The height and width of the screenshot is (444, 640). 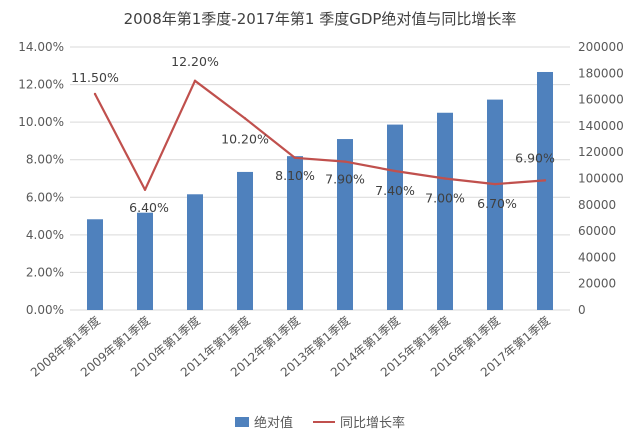 I want to click on data-label: 6.40%, so click(x=149, y=207).